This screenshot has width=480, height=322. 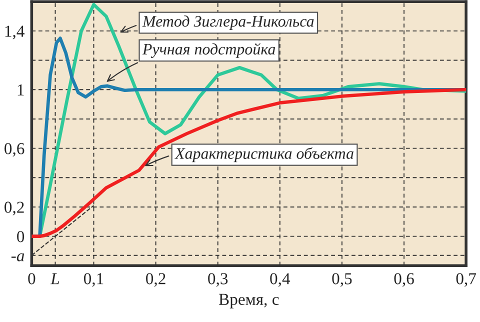 I want to click on y-tick-label: -a, so click(x=17, y=257).